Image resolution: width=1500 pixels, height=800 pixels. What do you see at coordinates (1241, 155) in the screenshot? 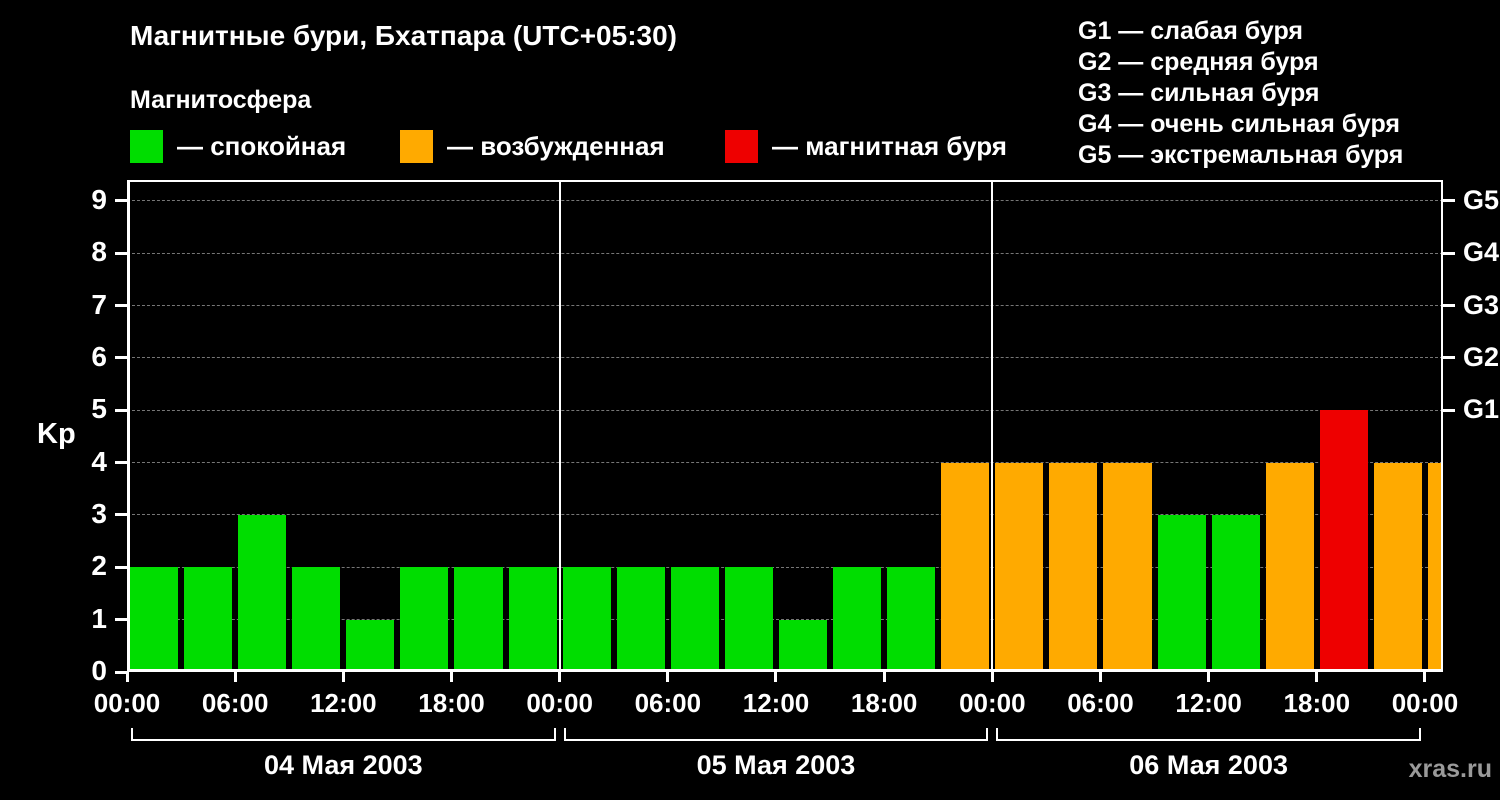
I see `g-legend-line: G5 — экстремальная буря` at bounding box center [1241, 155].